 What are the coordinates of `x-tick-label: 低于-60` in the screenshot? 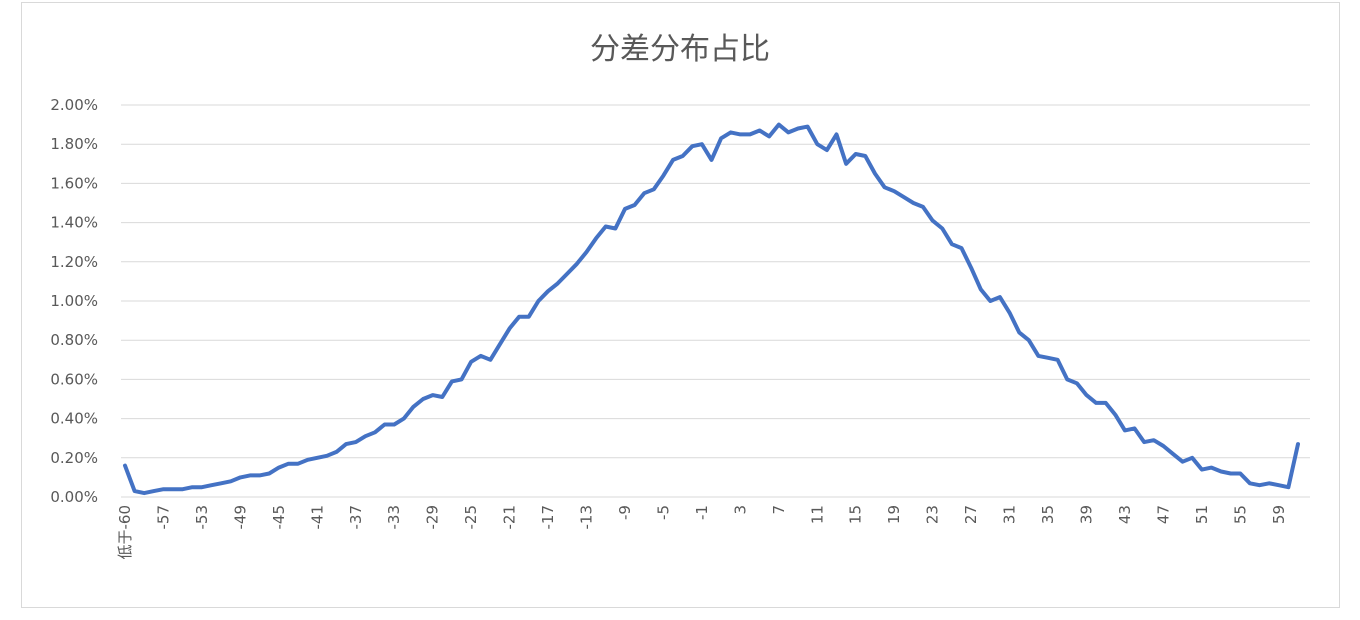 It's located at (125, 532).